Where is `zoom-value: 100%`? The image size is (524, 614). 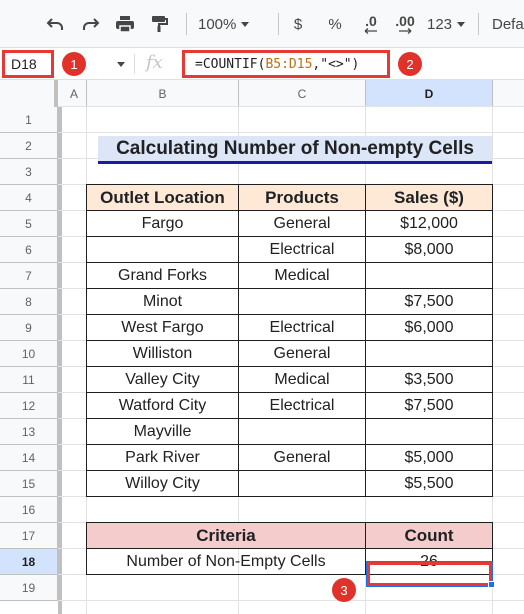
zoom-value: 100% is located at coordinates (217, 24).